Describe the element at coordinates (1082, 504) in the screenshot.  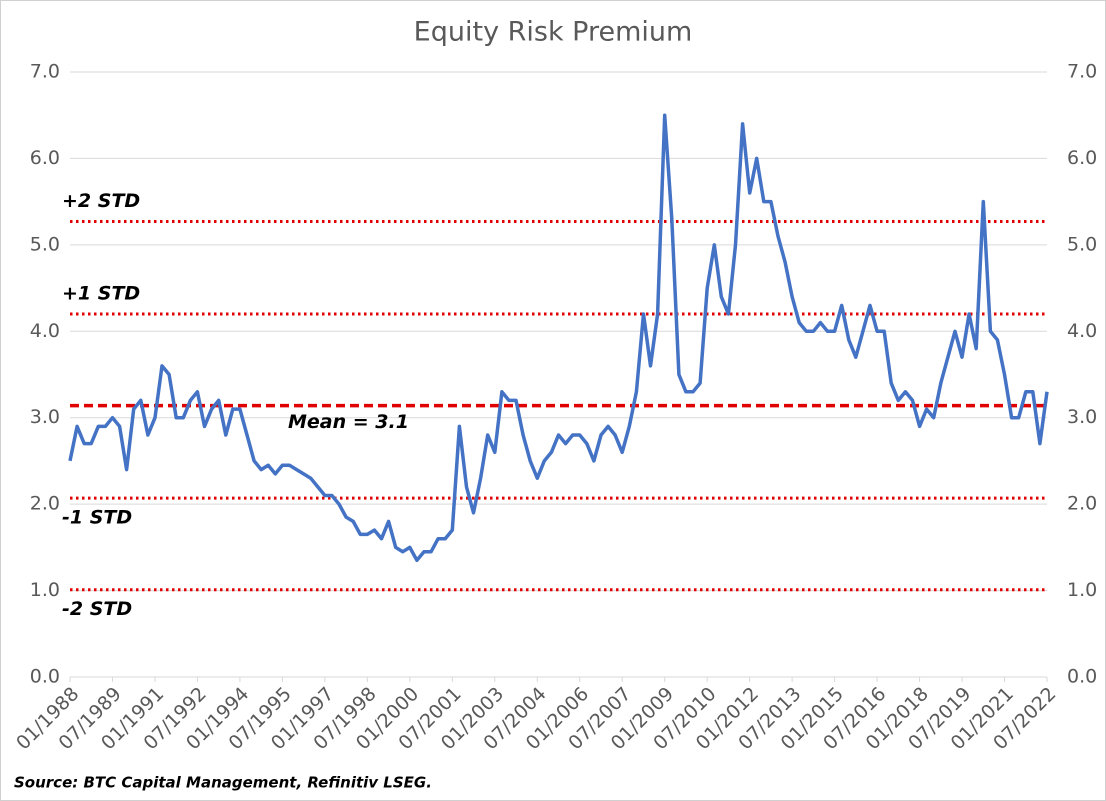
I see `y2-tick-label: 2.0` at that location.